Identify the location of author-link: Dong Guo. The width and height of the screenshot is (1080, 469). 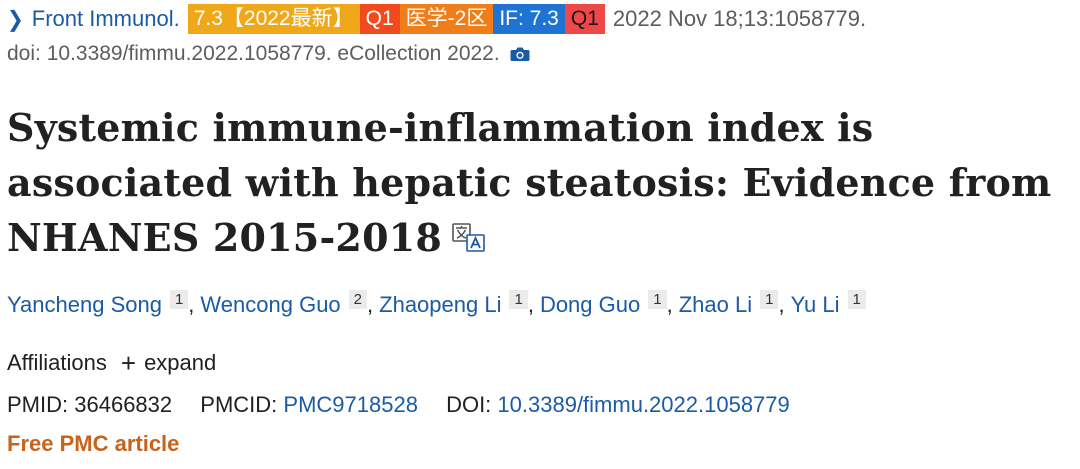
(590, 304).